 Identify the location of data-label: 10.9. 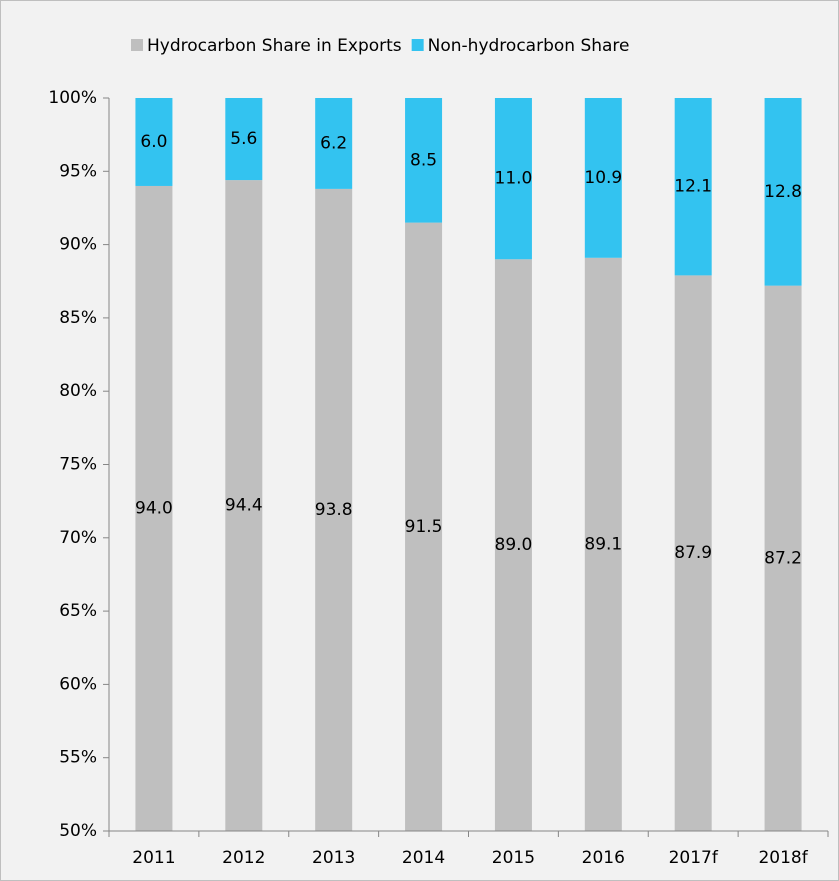
(603, 178).